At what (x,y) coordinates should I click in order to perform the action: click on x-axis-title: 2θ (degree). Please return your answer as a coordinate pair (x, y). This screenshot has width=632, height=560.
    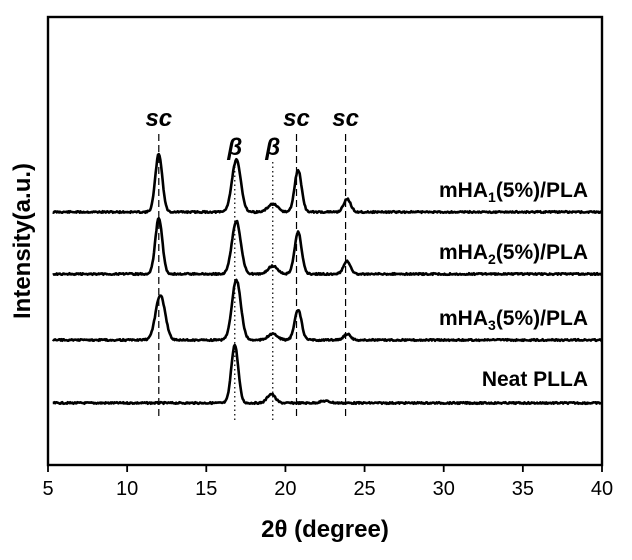
    Looking at the image, I should click on (325, 529).